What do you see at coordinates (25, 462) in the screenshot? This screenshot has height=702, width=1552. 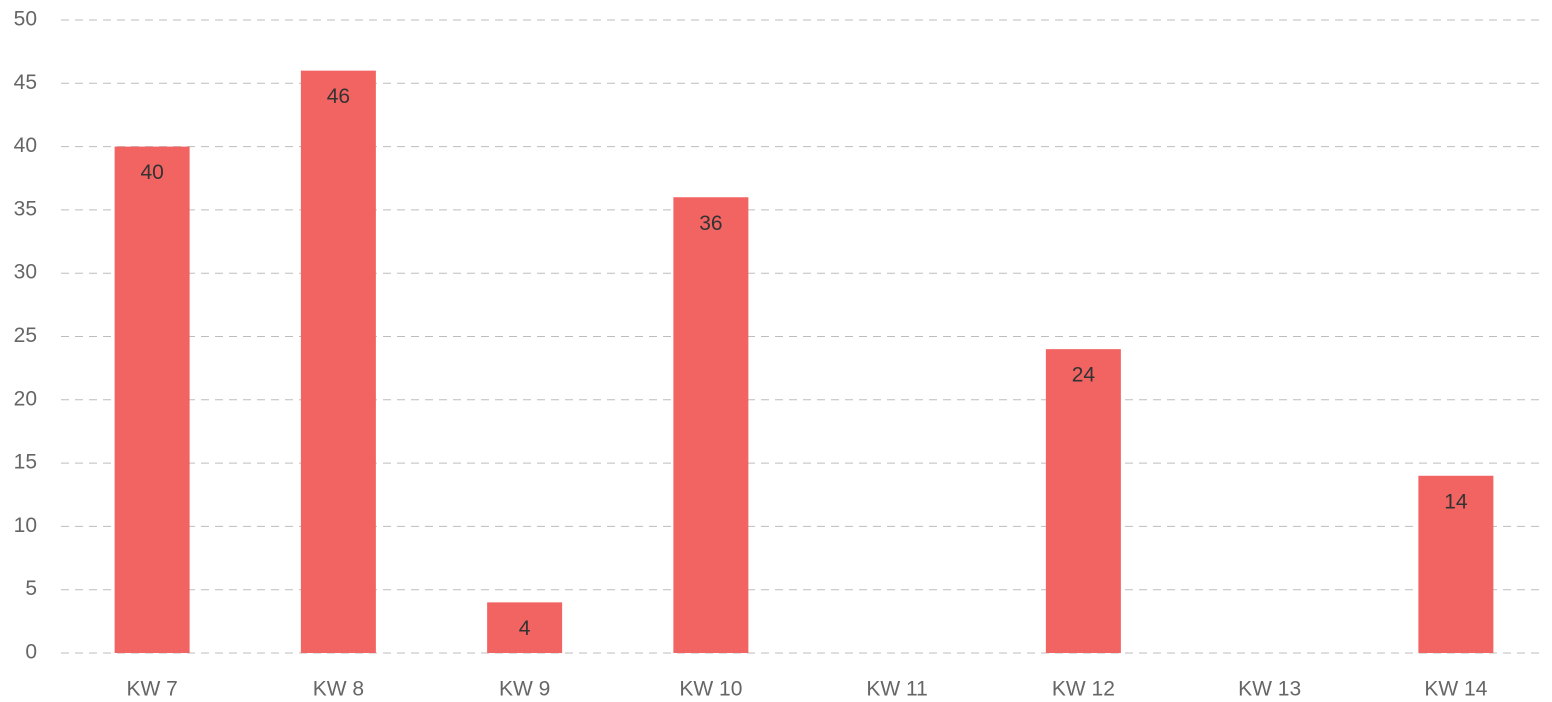 I see `y-tick-label: 15` at bounding box center [25, 462].